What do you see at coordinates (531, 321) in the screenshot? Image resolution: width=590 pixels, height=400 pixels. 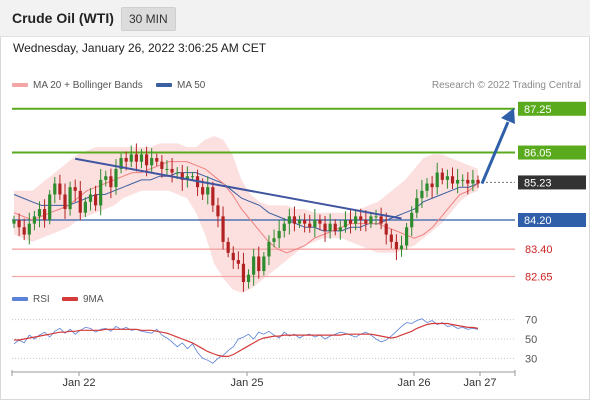 I see `rsi-tick-label: 70` at bounding box center [531, 321].